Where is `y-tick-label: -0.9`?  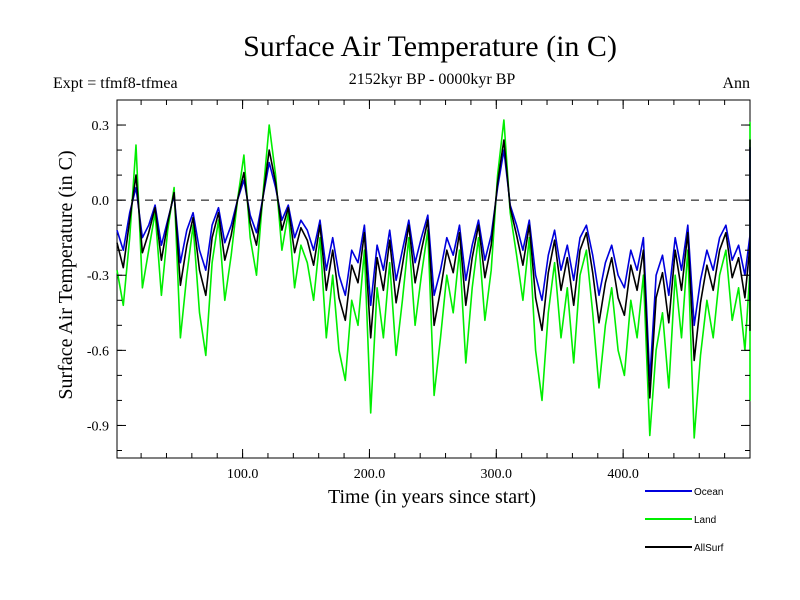 y-tick-label: -0.9 is located at coordinates (98, 426).